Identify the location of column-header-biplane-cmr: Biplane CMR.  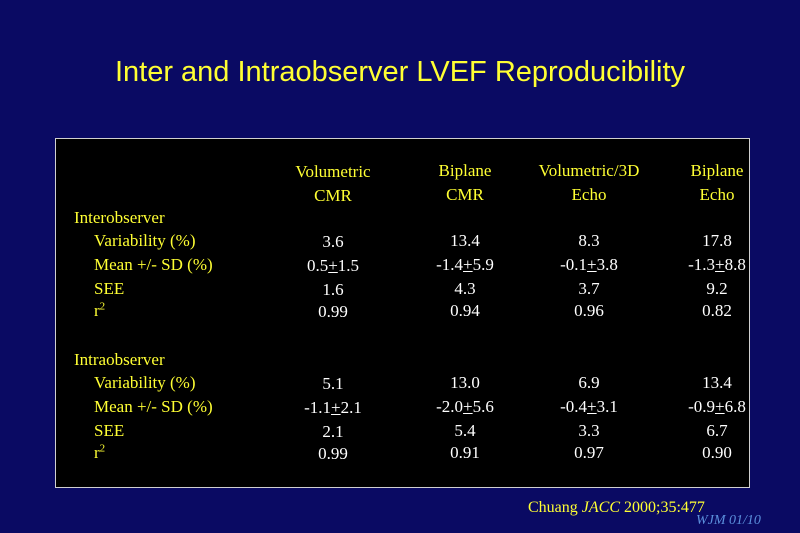
(465, 183).